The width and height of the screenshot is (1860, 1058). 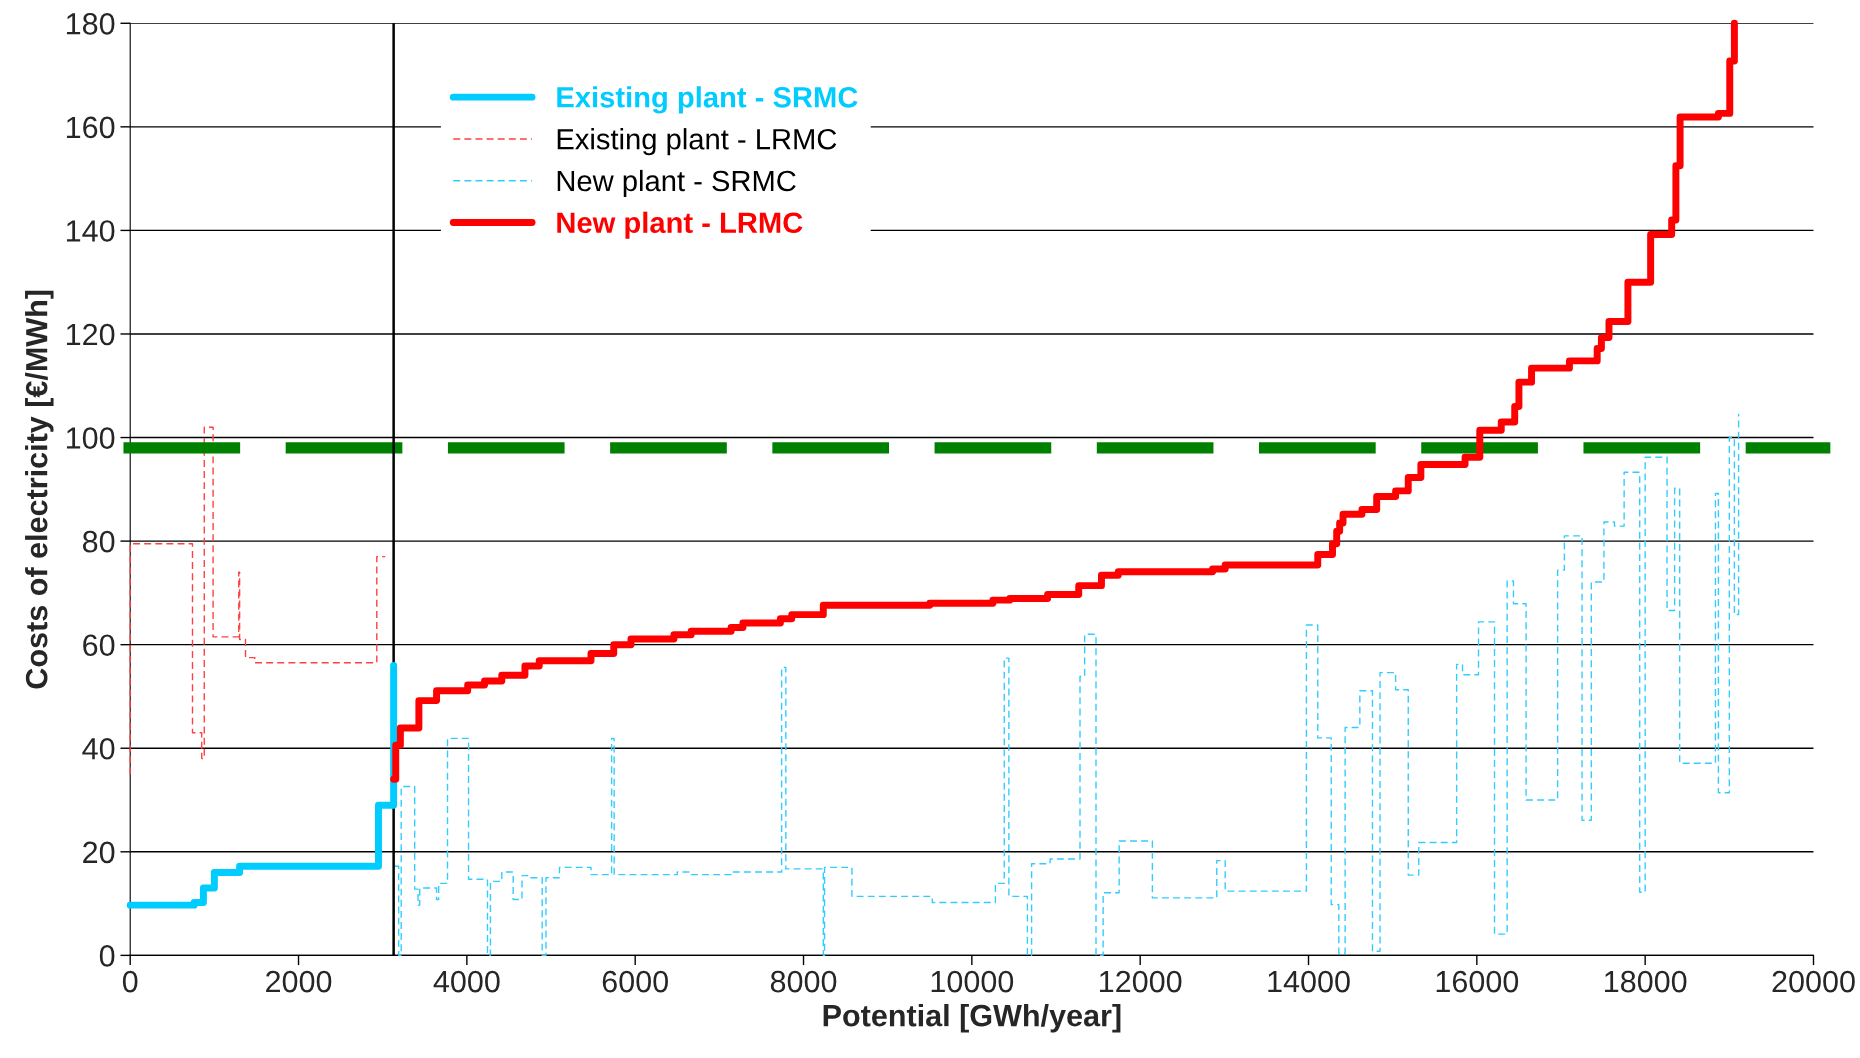 What do you see at coordinates (1477, 981) in the screenshot?
I see `x-tick-label: 16000` at bounding box center [1477, 981].